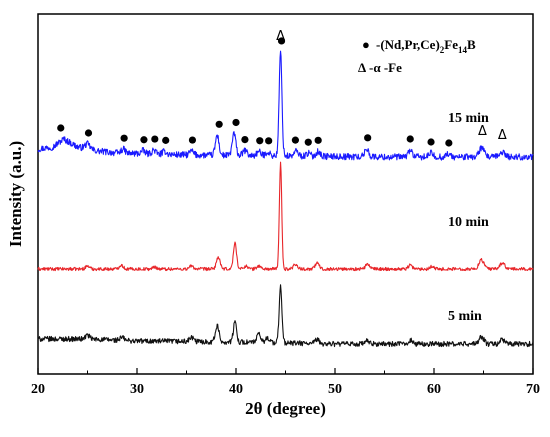 Image resolution: width=550 pixels, height=437 pixels. What do you see at coordinates (426, 46) in the screenshot?
I see `legend-phase1-label: -(Nd,Pr,Ce)2Fe14B` at bounding box center [426, 46].